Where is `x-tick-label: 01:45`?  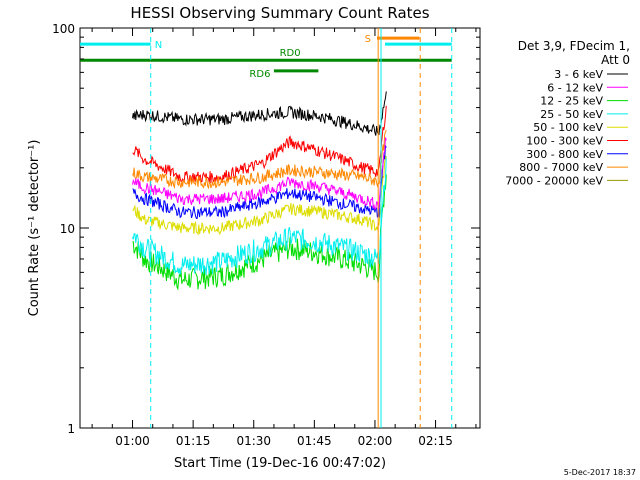
x-tick-label: 01:45 is located at coordinates (314, 441).